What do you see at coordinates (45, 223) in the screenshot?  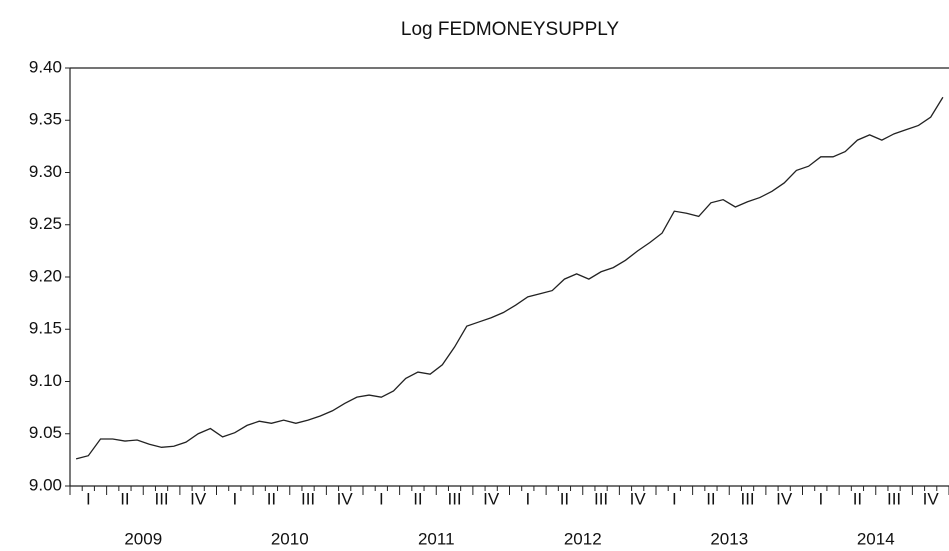 I see `y-tick-label: 9.25` at bounding box center [45, 223].